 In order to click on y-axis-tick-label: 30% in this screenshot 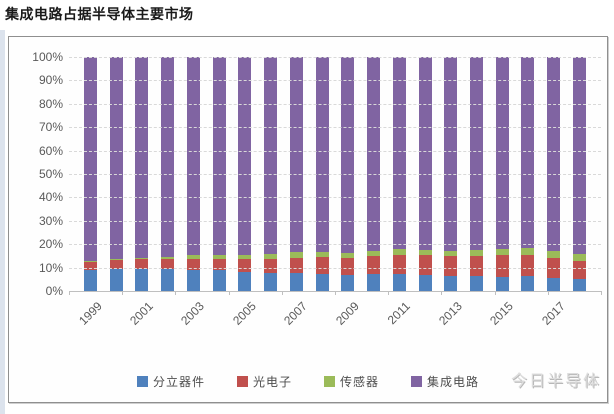, I will do `click(50, 220)`.